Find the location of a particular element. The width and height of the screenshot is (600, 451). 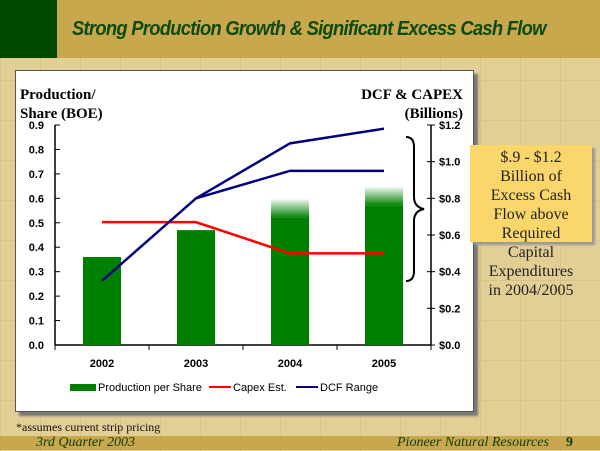

left-tick-label: 0.5 is located at coordinates (36, 224).